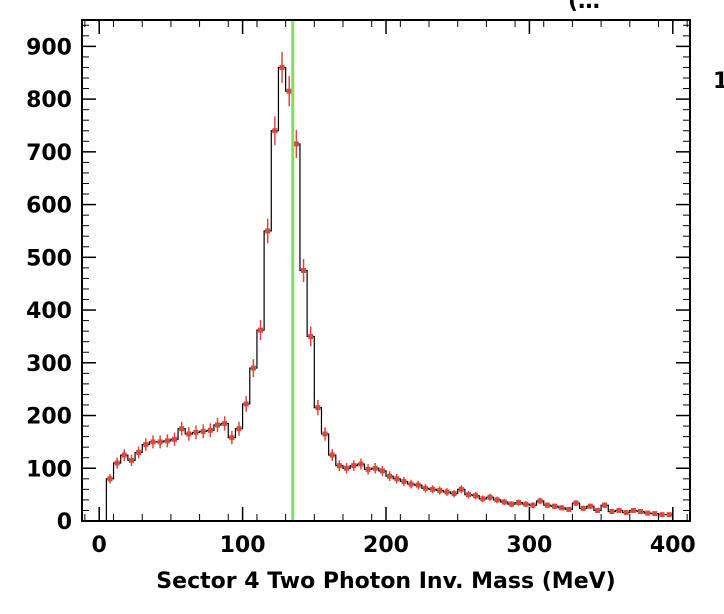 The height and width of the screenshot is (614, 724). Describe the element at coordinates (49, 417) in the screenshot. I see `y-tick-label: 200` at that location.